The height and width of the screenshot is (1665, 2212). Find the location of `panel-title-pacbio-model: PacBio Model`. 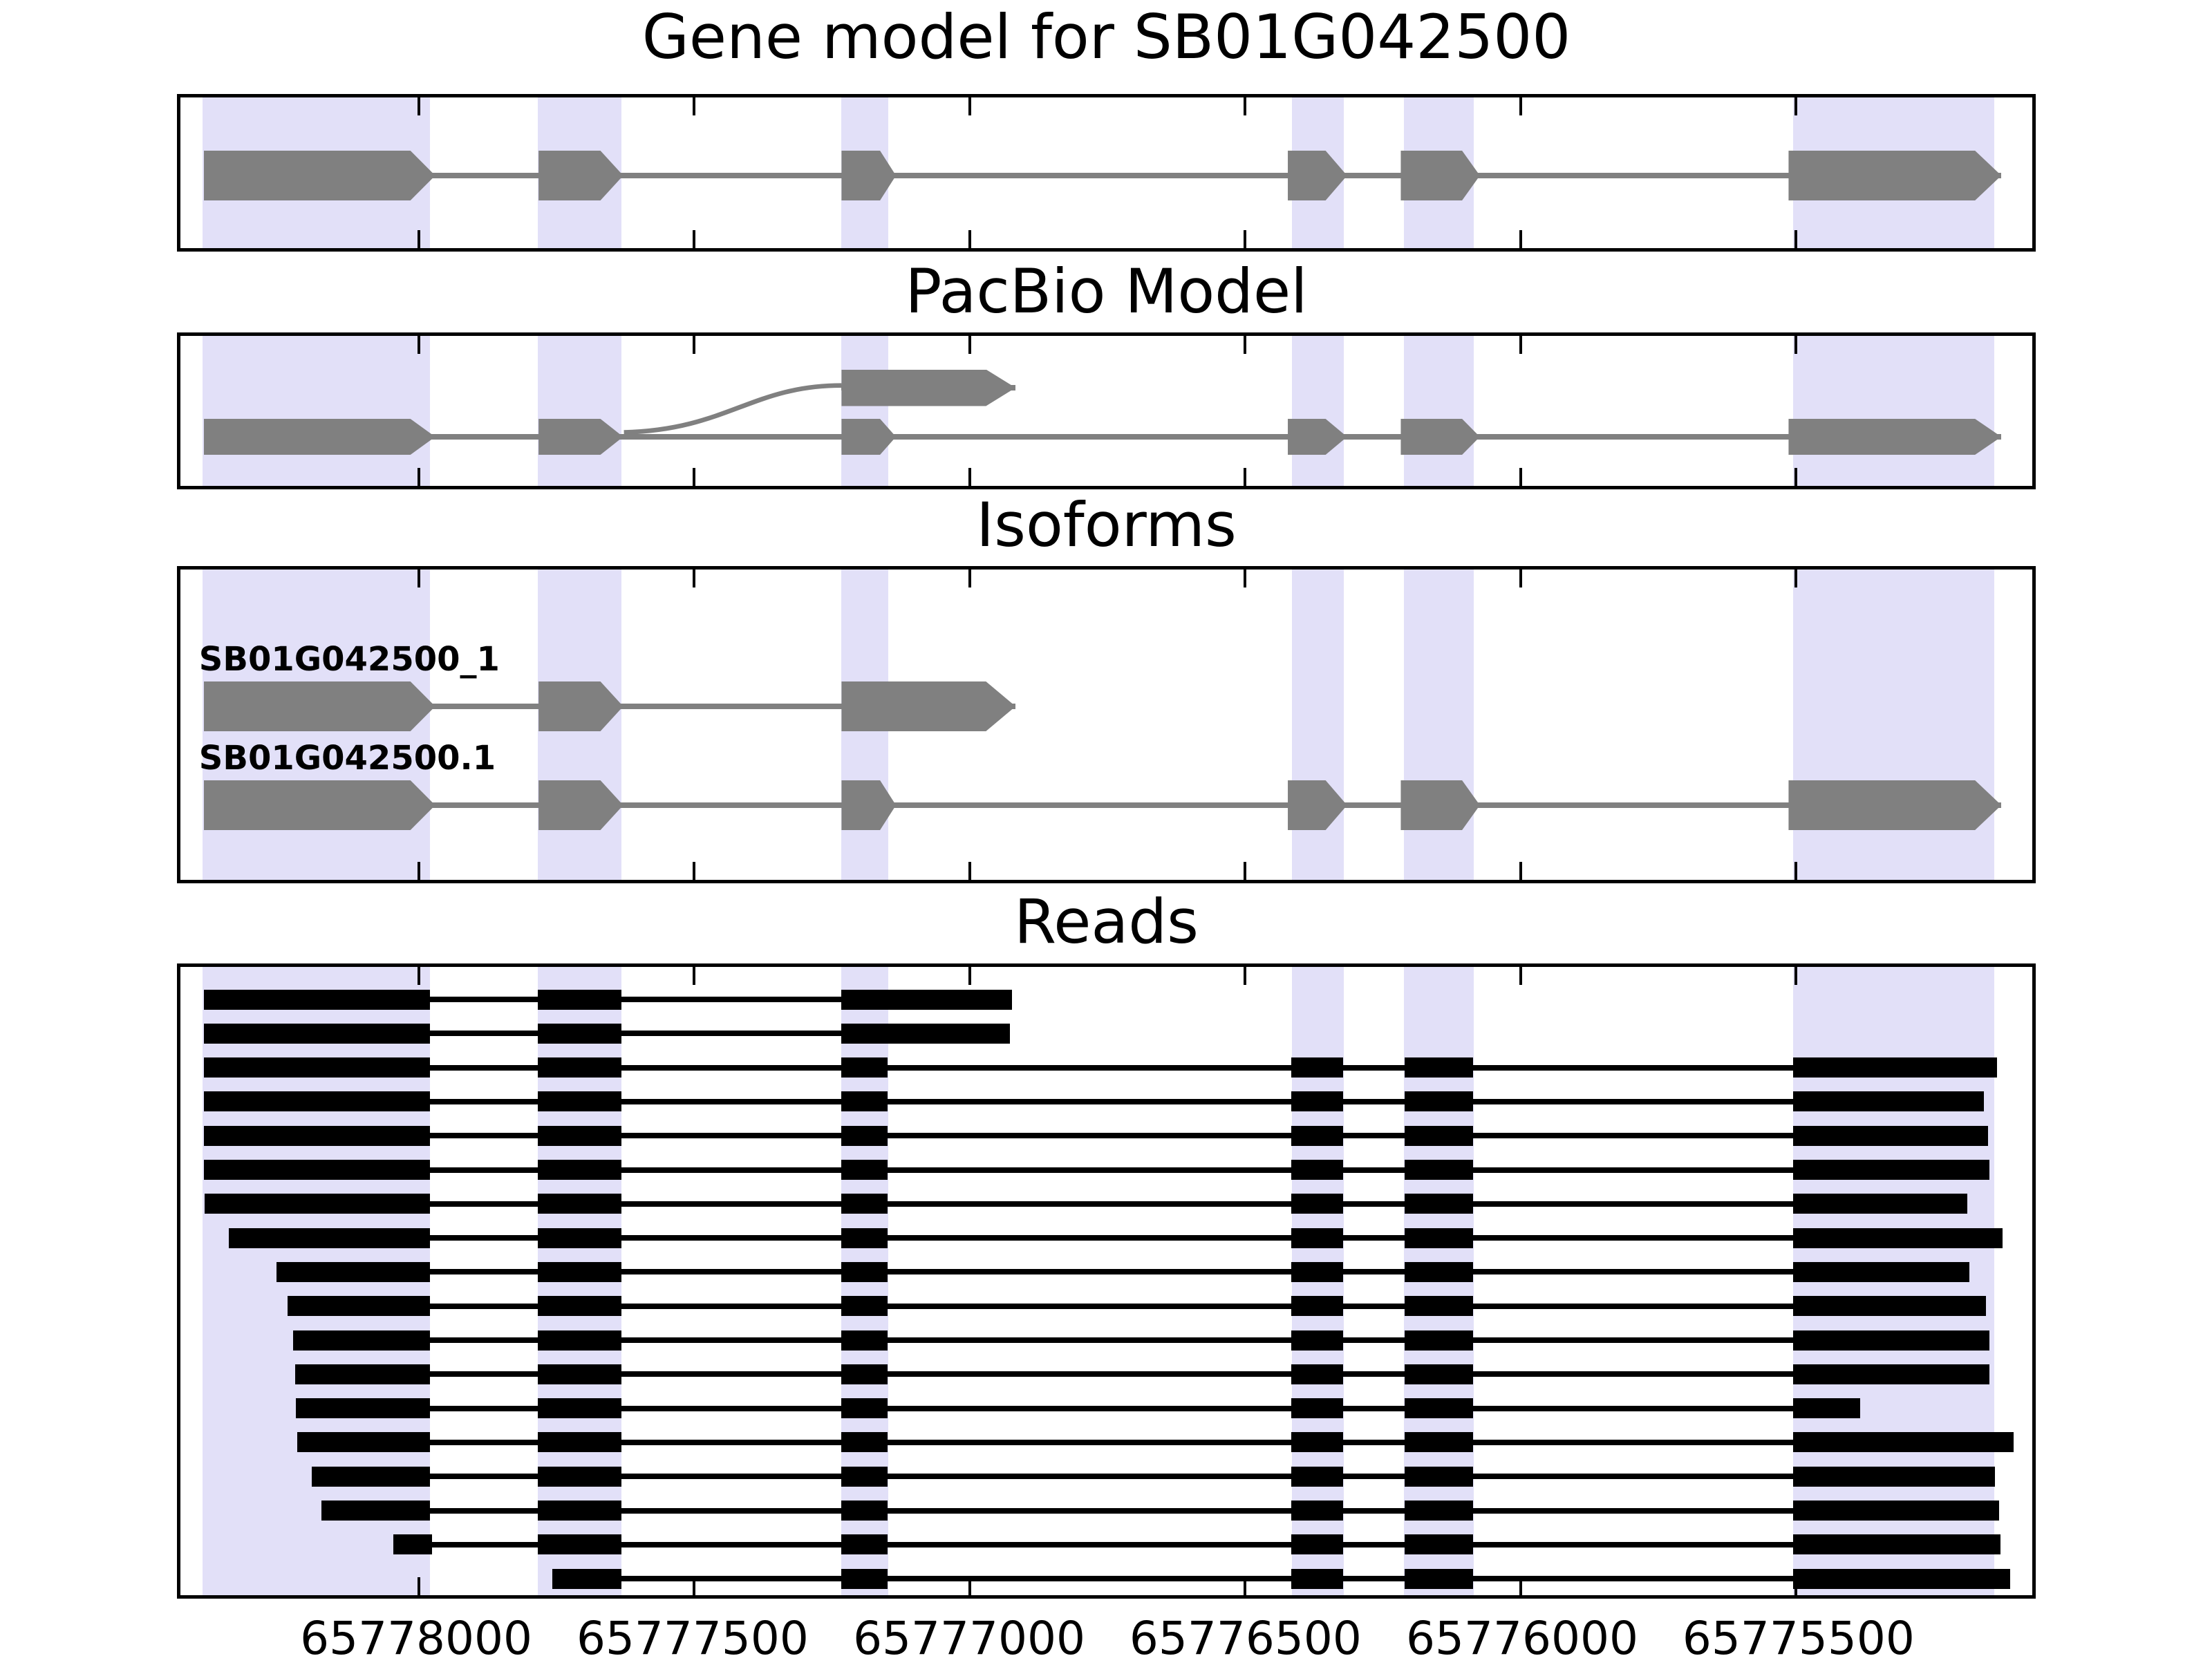

panel-title-pacbio-model: PacBio Model is located at coordinates (1106, 291).